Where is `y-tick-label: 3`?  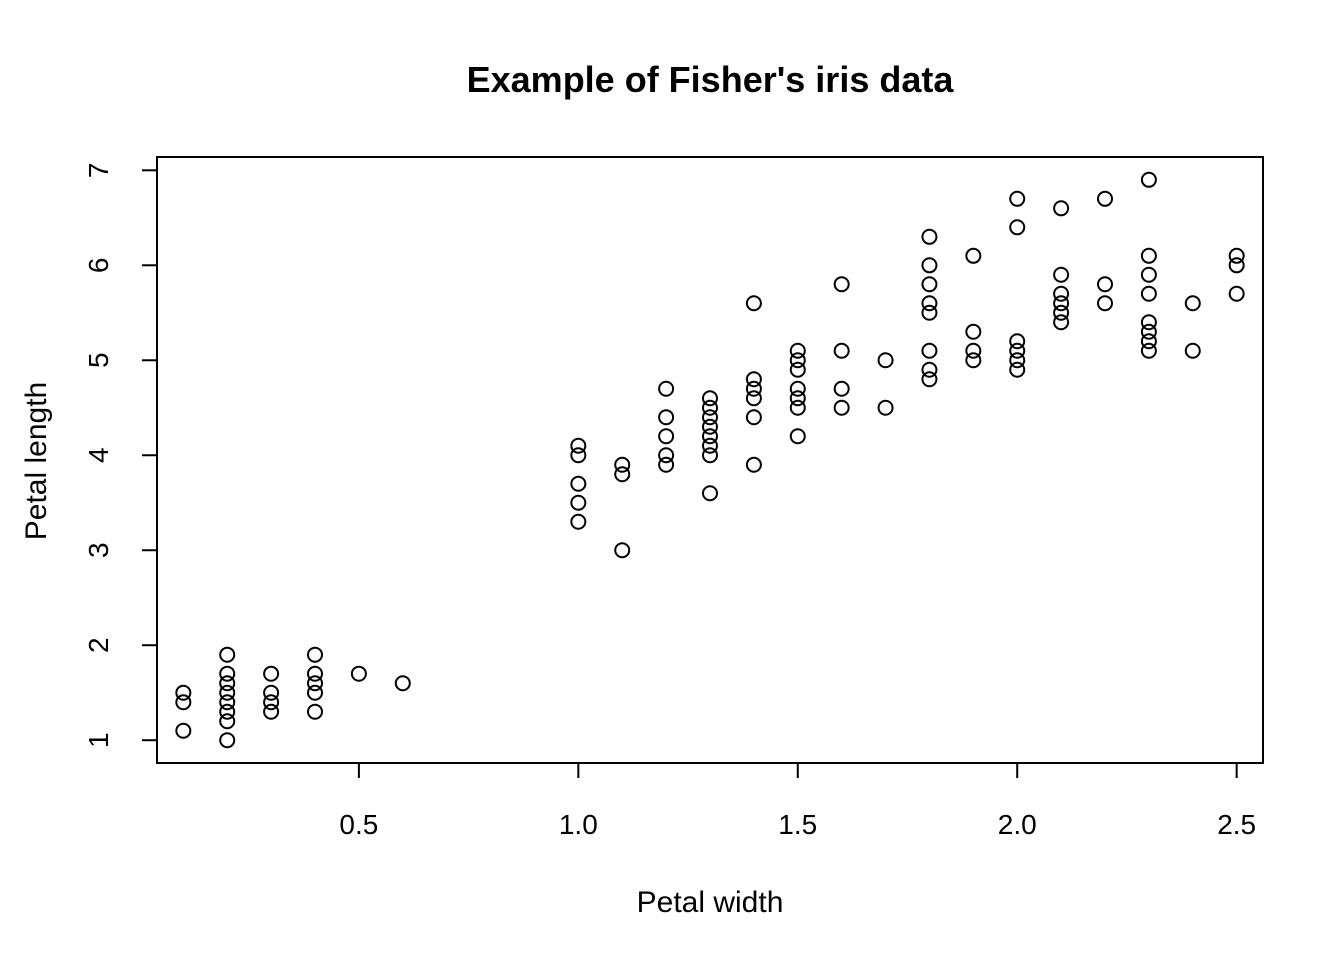
y-tick-label: 3 is located at coordinates (98, 550).